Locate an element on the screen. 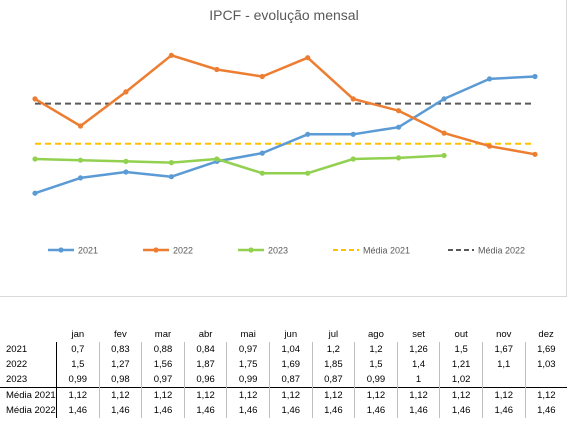 Image resolution: width=569 pixels, height=425 pixels. legend-item-m-dia-2021: Média 2021 is located at coordinates (371, 251).